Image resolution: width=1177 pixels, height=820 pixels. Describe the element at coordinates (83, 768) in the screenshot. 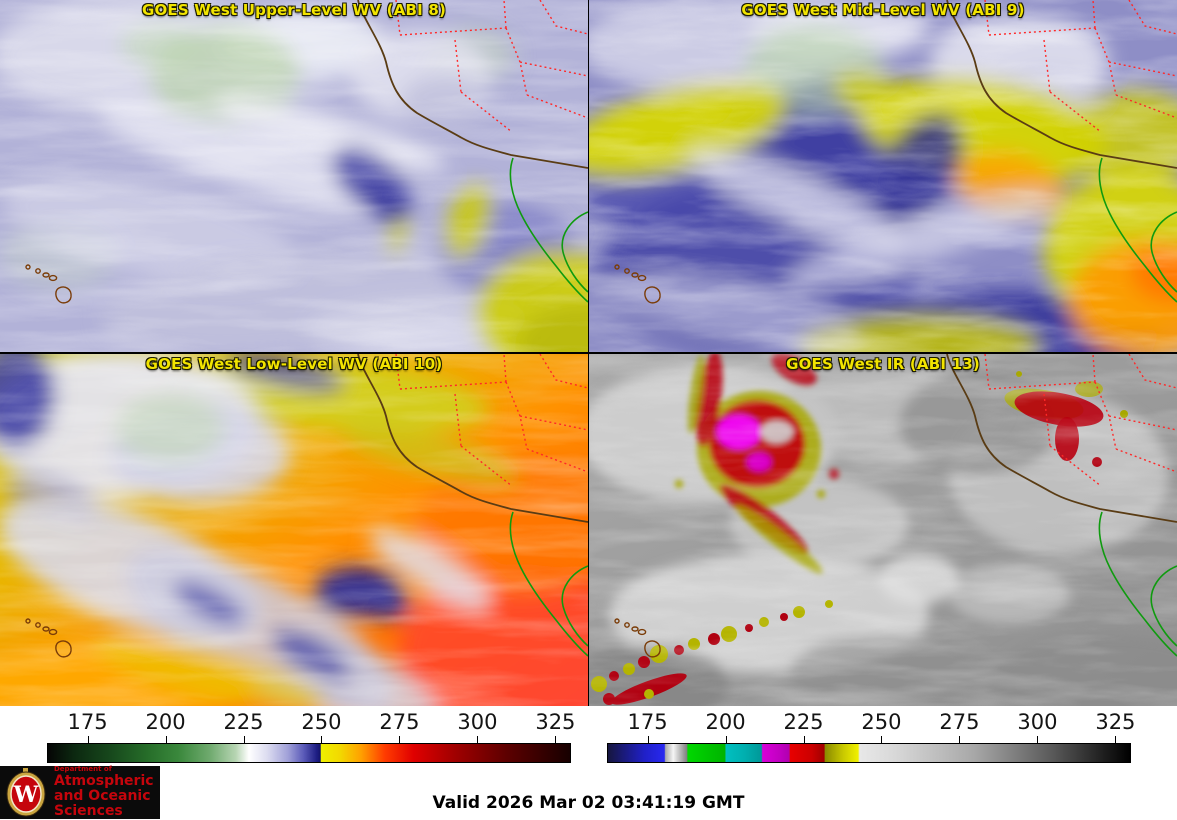

I see `logo-dept-line: Department of` at that location.